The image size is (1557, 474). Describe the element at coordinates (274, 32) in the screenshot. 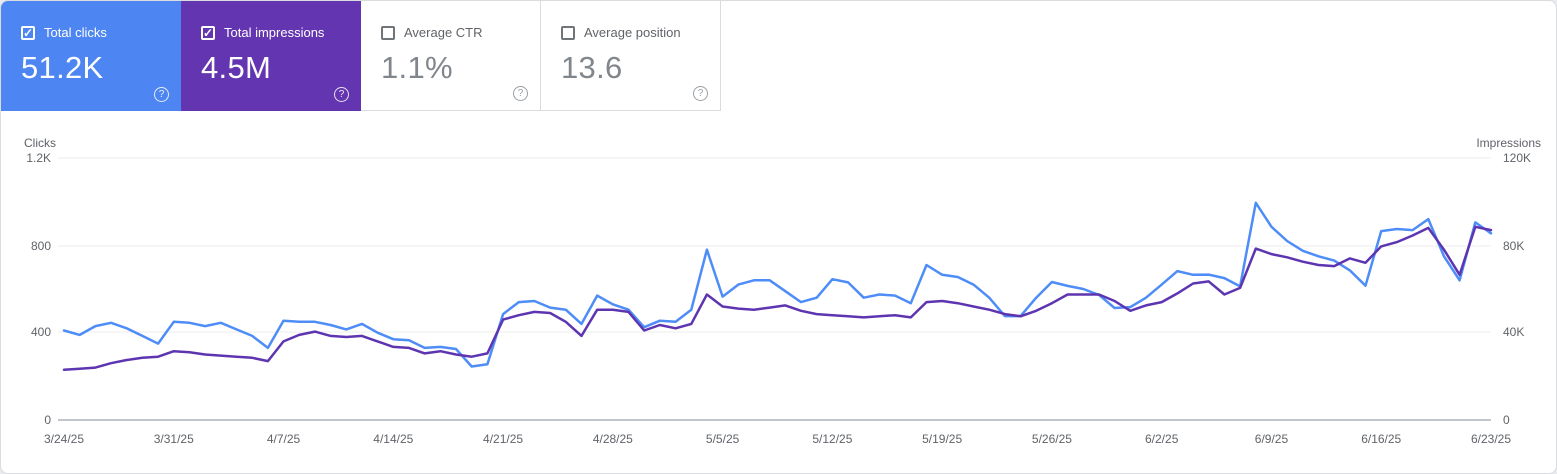

I see `metric-label: Total impressions` at that location.